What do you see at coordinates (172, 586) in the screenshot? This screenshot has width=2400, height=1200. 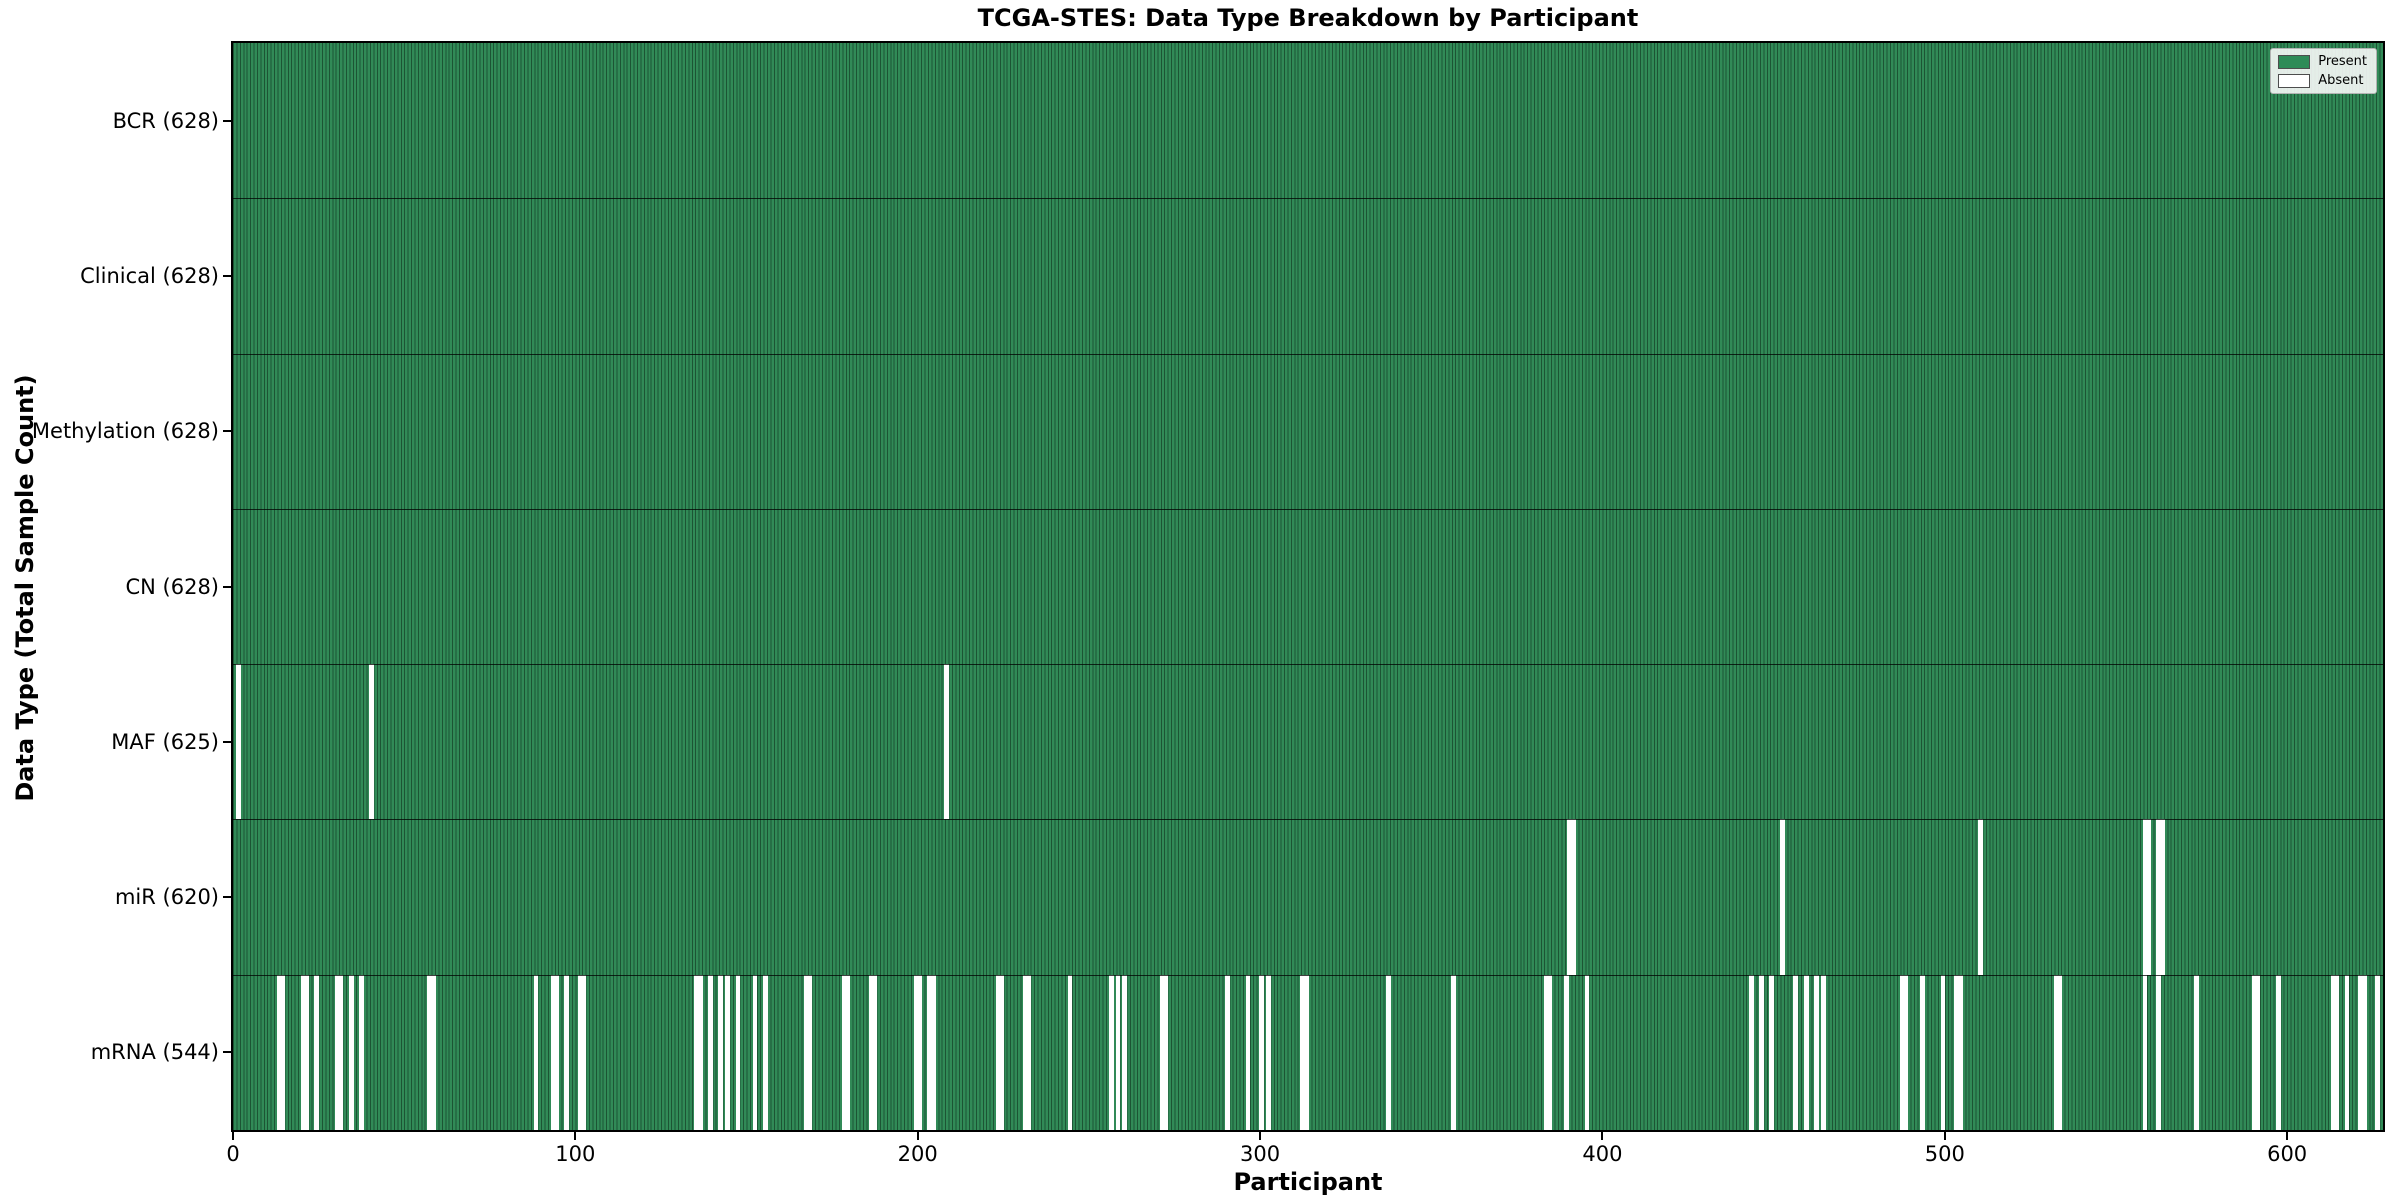 I see `y-tick-label-cn: CN (628)` at bounding box center [172, 586].